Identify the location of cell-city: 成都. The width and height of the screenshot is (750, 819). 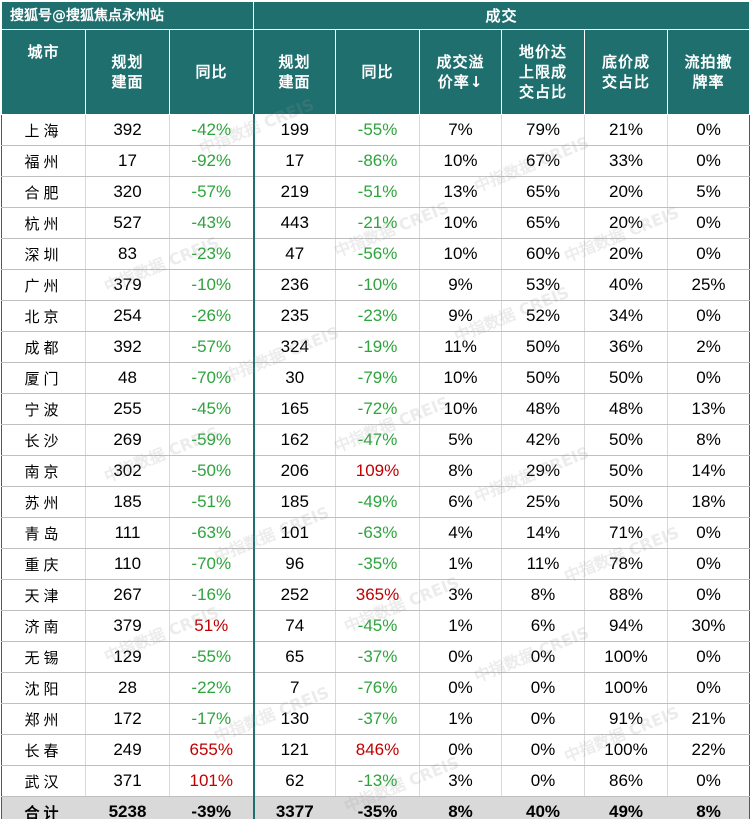
(43, 347).